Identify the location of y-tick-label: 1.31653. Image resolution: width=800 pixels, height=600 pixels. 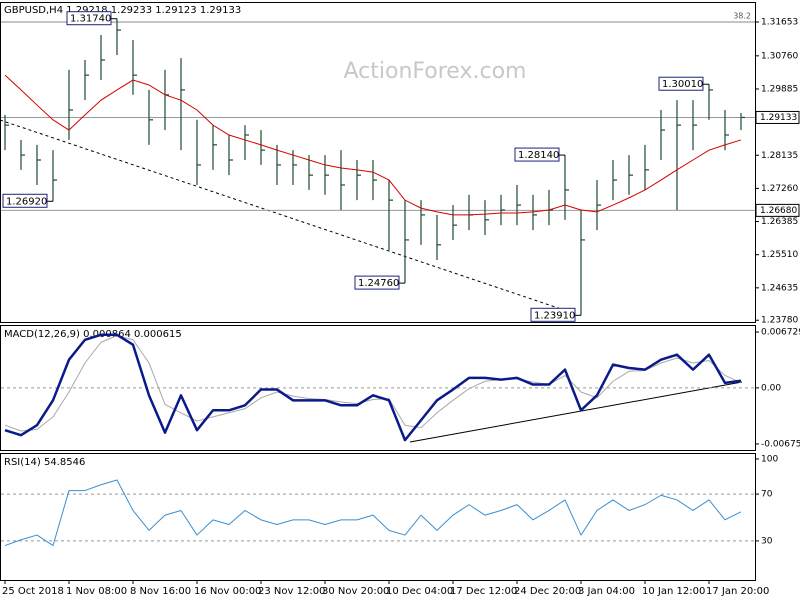
(779, 23).